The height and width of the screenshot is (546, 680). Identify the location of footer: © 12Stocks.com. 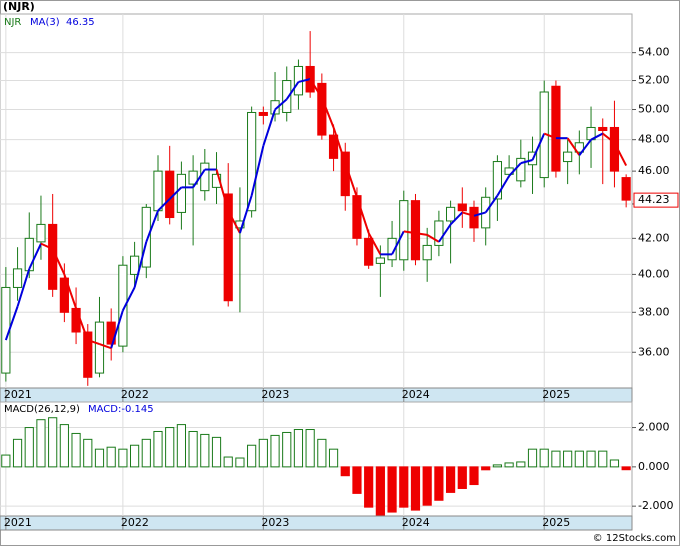
(634, 538).